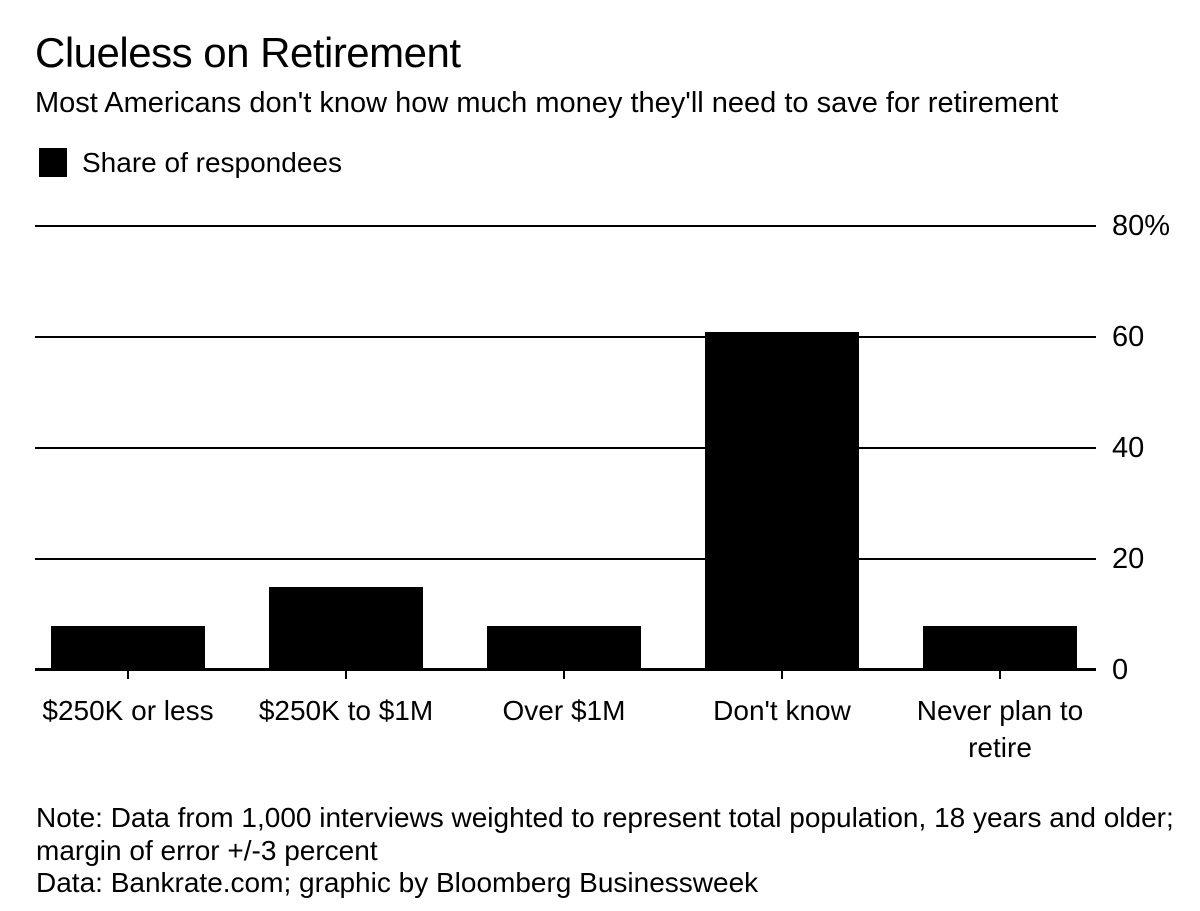 This screenshot has width=1200, height=911. Describe the element at coordinates (1128, 559) in the screenshot. I see `y-axis-tick-label: 20` at that location.